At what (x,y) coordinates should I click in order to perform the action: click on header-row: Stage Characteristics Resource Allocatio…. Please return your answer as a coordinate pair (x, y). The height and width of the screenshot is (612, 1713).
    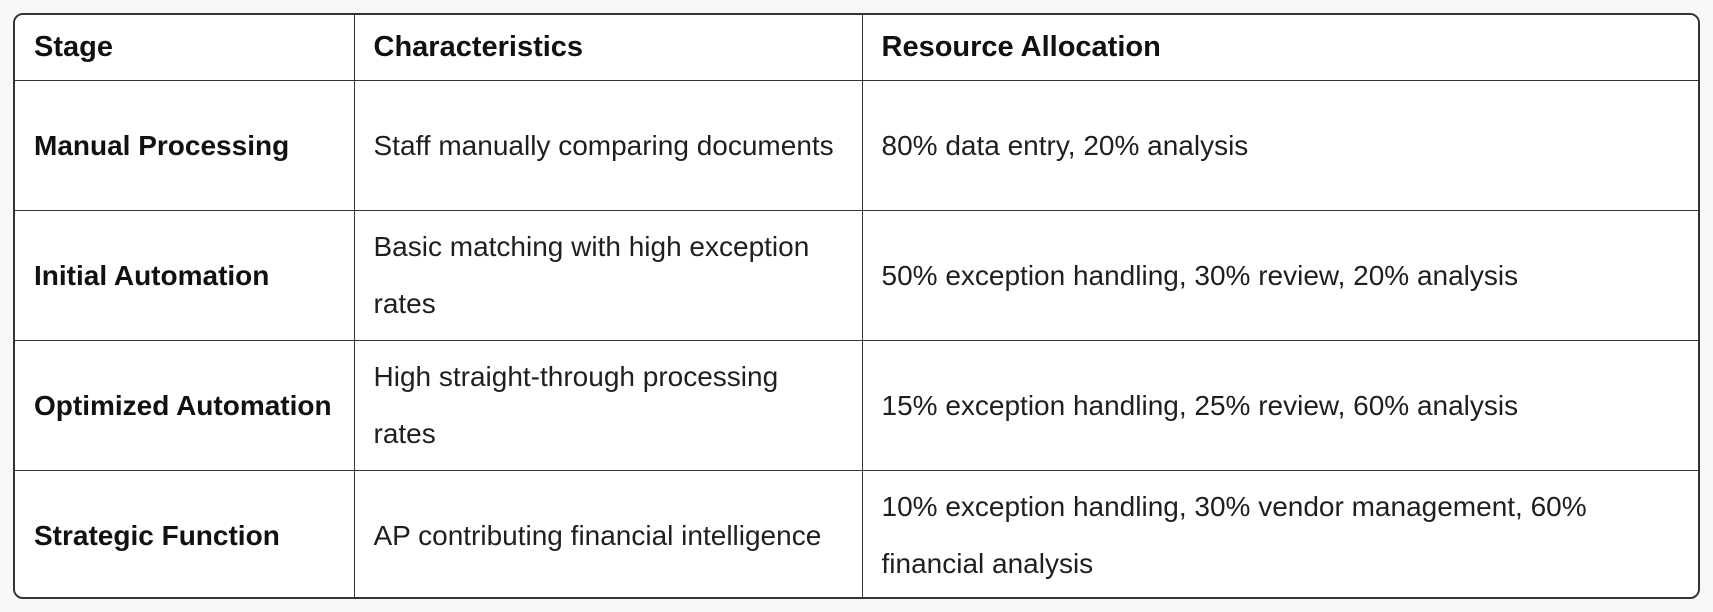
    Looking at the image, I should click on (856, 48).